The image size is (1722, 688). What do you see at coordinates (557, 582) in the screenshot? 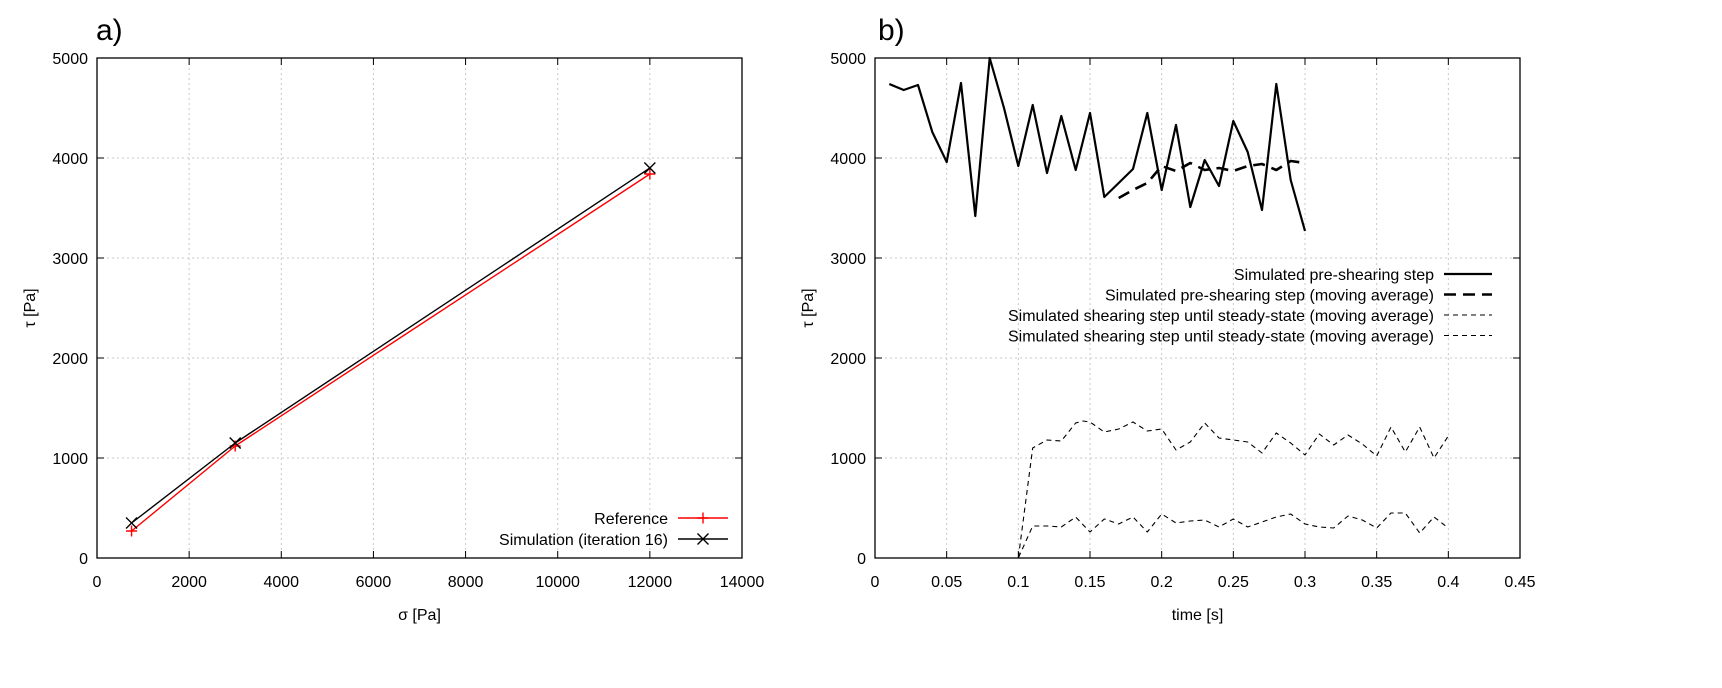
I see `x-tick-label: 10000` at bounding box center [557, 582].